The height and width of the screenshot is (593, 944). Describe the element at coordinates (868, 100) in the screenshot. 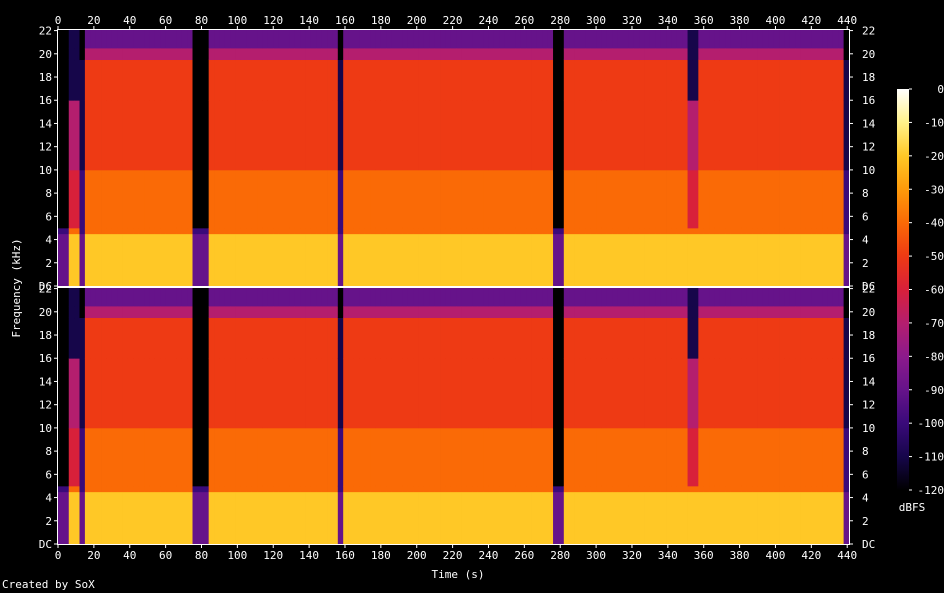

I see `y-tick-label: 16` at that location.